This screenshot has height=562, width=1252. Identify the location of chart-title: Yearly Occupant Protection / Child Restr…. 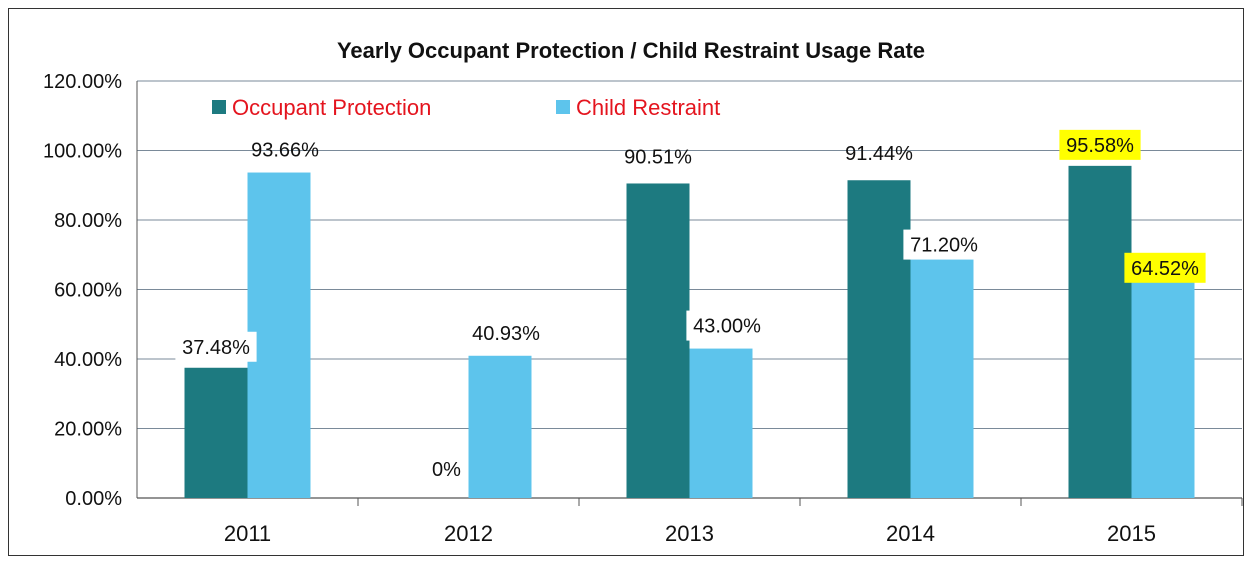
(631, 50).